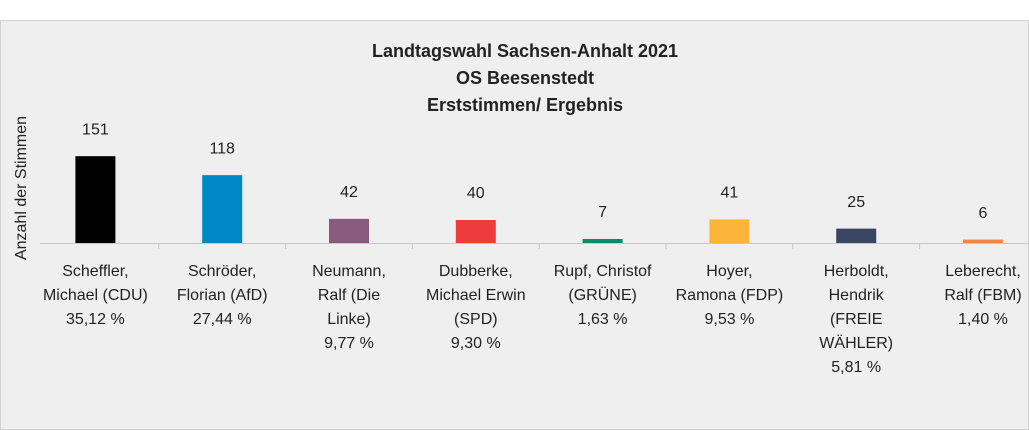 The height and width of the screenshot is (430, 1029). I want to click on x-tick-label: Scheffler, Michael (CDU) 35,12 %, so click(95, 295).